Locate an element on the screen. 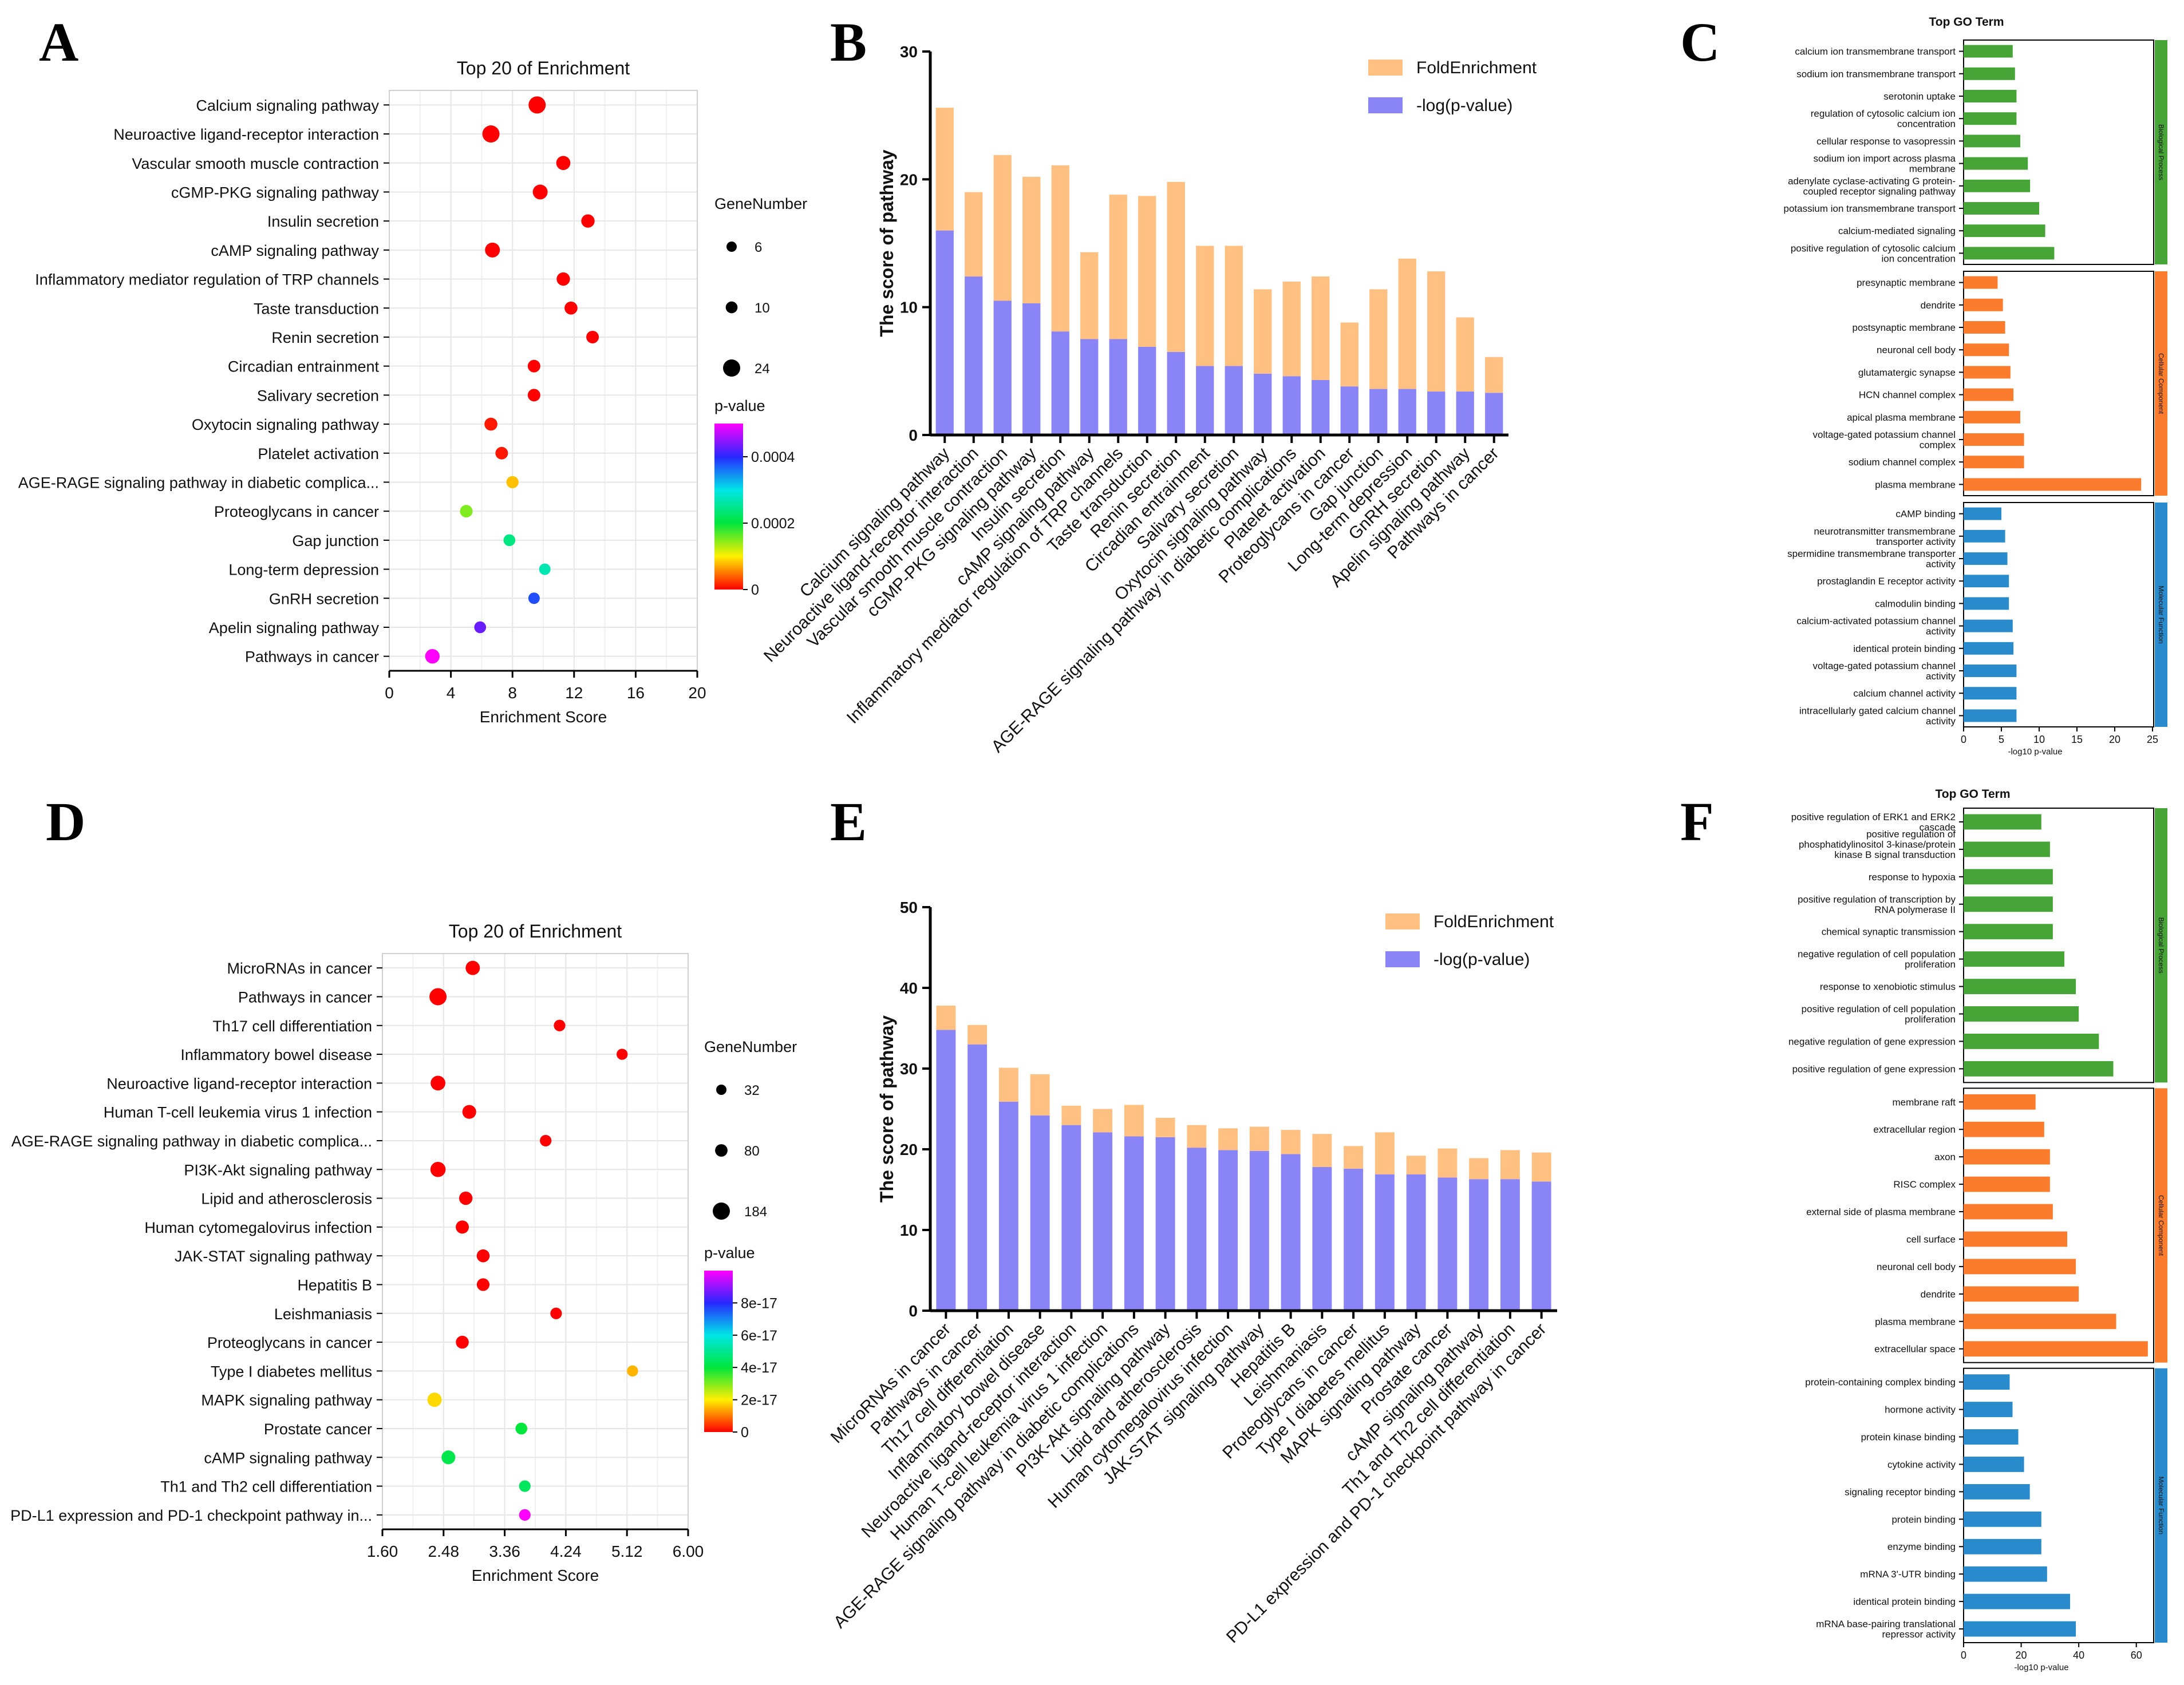  go-term-label: potassium ion transmembrane transport is located at coordinates (1870, 208).